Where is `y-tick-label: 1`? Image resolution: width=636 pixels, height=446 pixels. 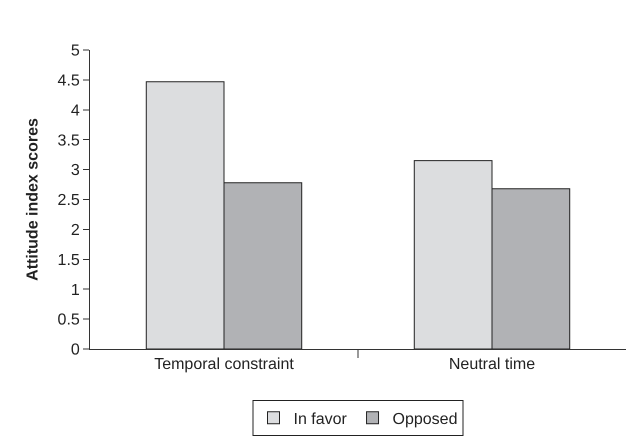 y-tick-label: 1 is located at coordinates (75, 290).